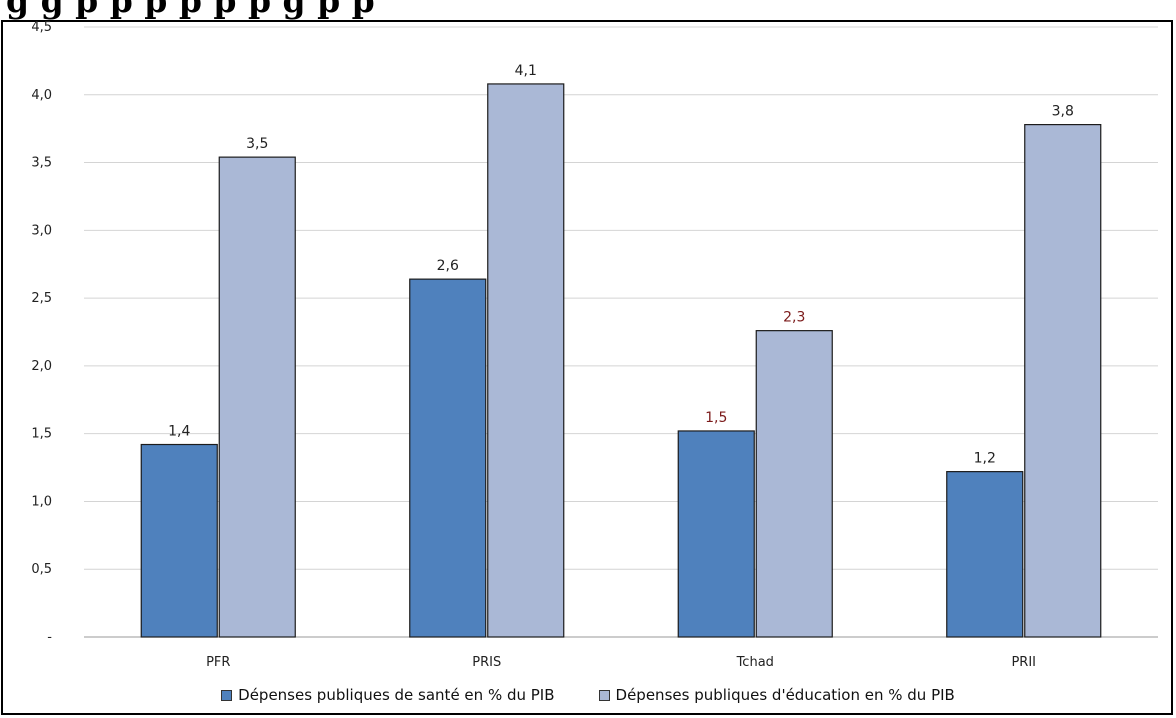  What do you see at coordinates (41, 298) in the screenshot?
I see `y-tick-label: 2,5` at bounding box center [41, 298].